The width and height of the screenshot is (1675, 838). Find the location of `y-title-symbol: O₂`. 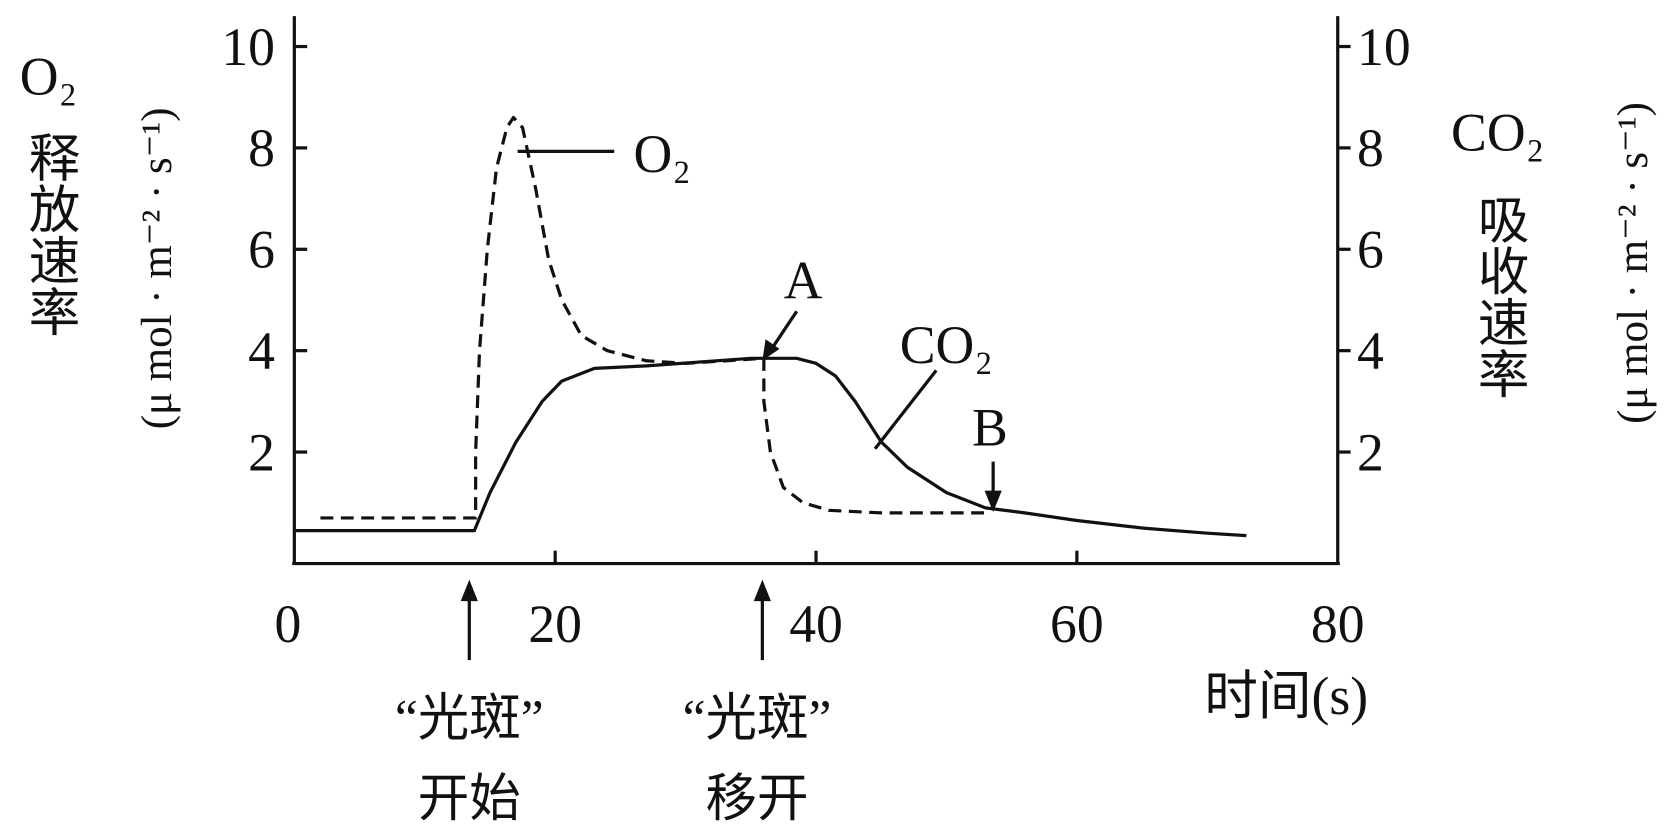

y-title-symbol: O₂ is located at coordinates (48, 76).